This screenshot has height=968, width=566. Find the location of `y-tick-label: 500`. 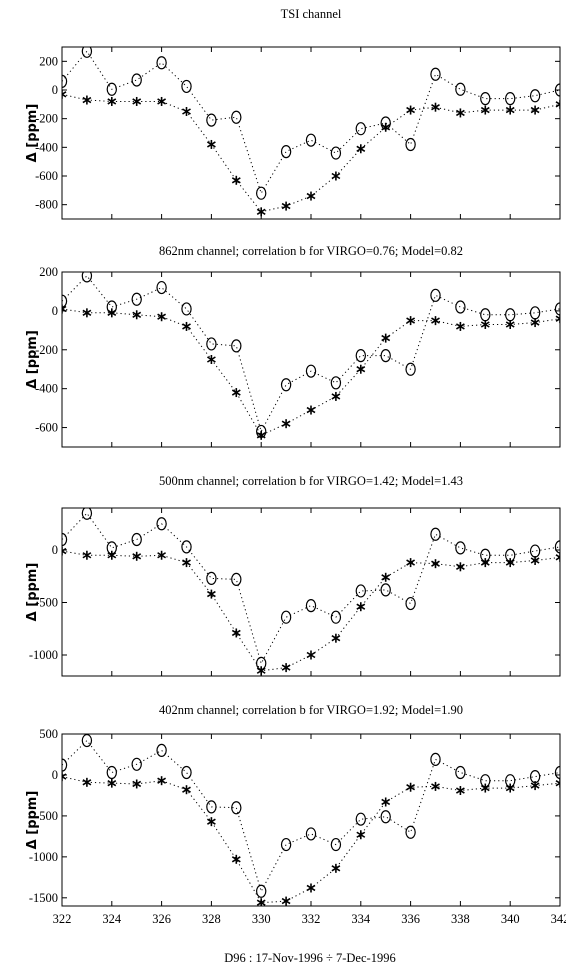

y-tick-label: 500 is located at coordinates (48, 734).